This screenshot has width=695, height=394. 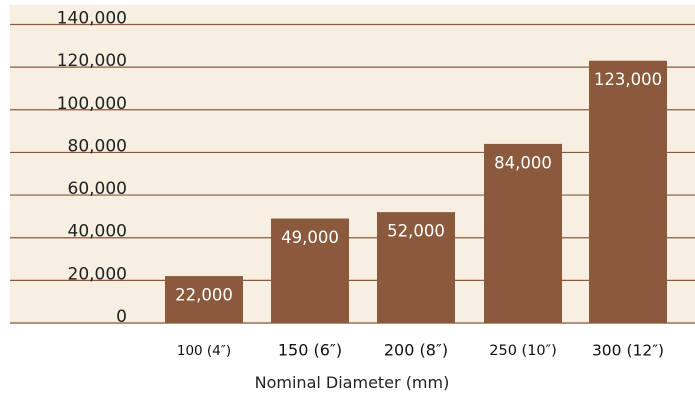 I want to click on y-tick-label: 100,000, so click(x=92, y=104).